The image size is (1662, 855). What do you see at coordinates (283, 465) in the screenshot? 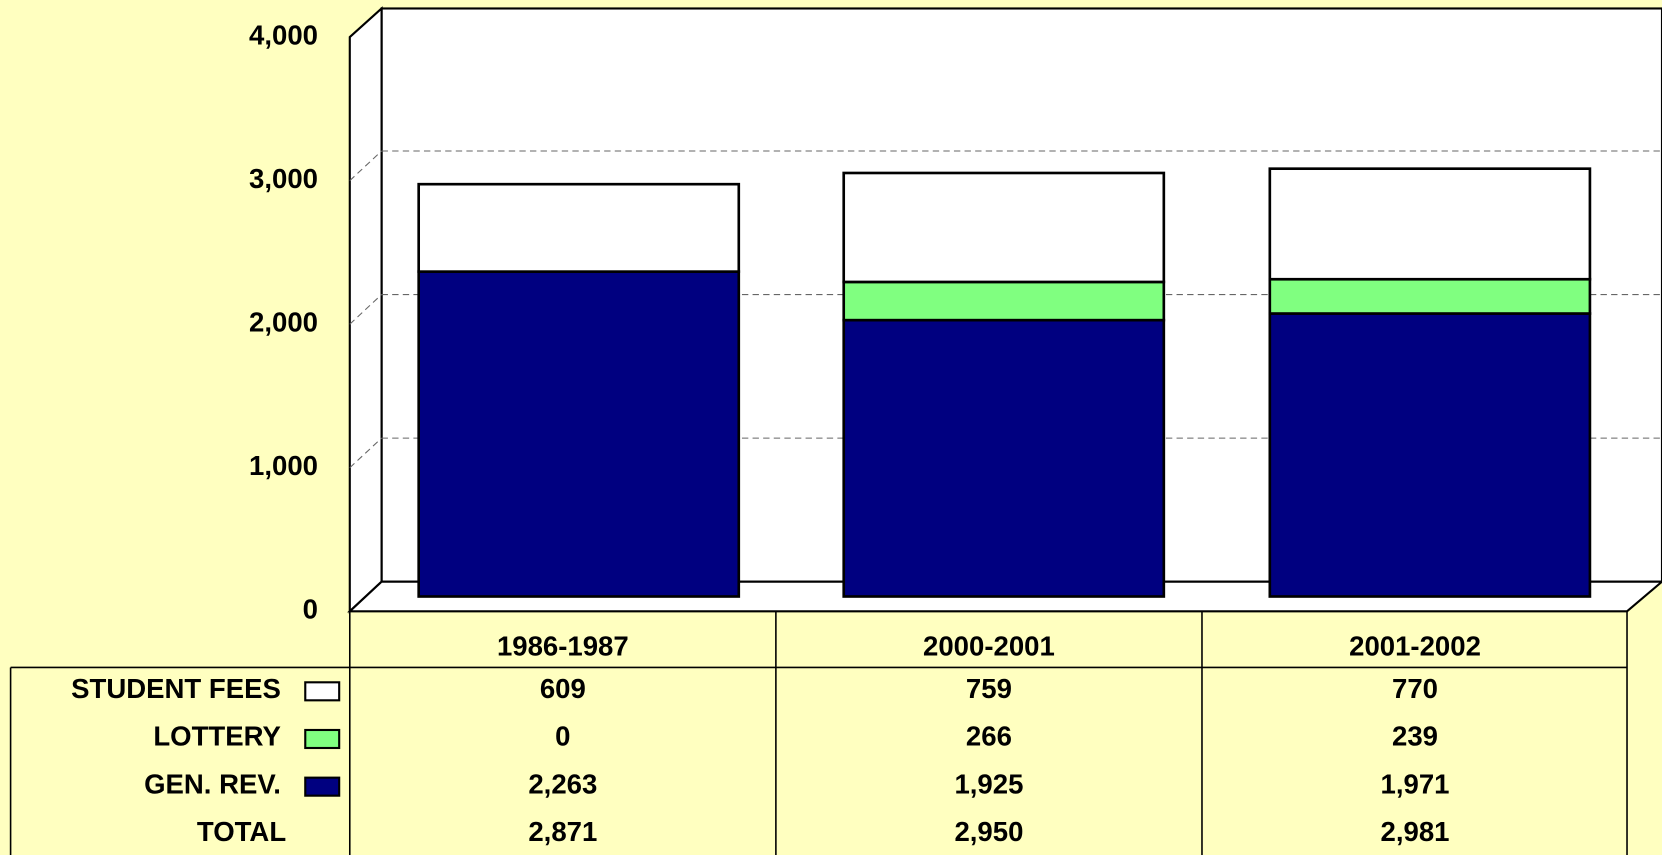
I see `y-tick-label: 1,000` at bounding box center [283, 465].